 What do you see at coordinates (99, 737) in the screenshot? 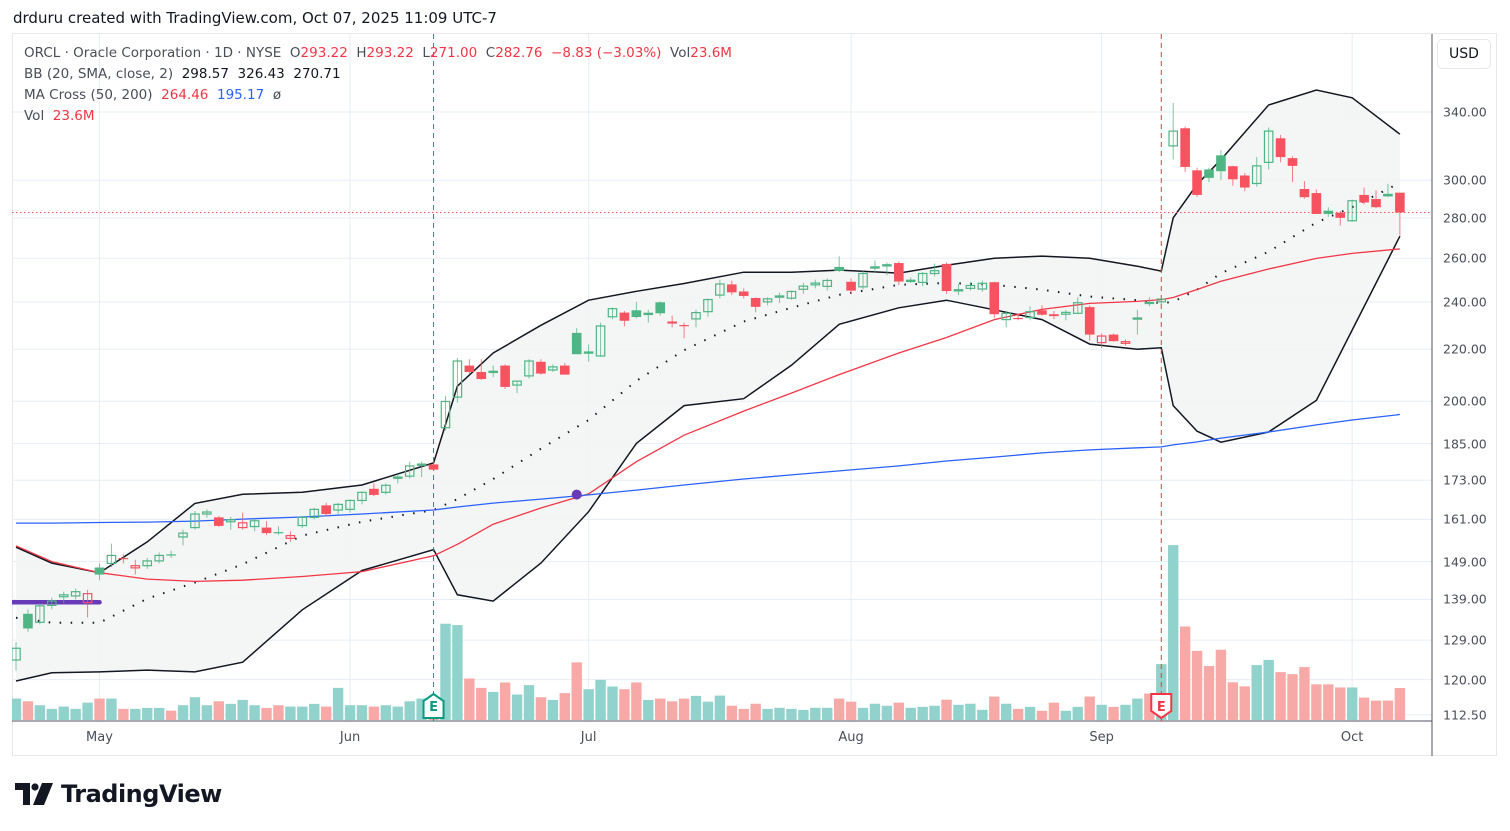
I see `time-tick-label: May` at bounding box center [99, 737].